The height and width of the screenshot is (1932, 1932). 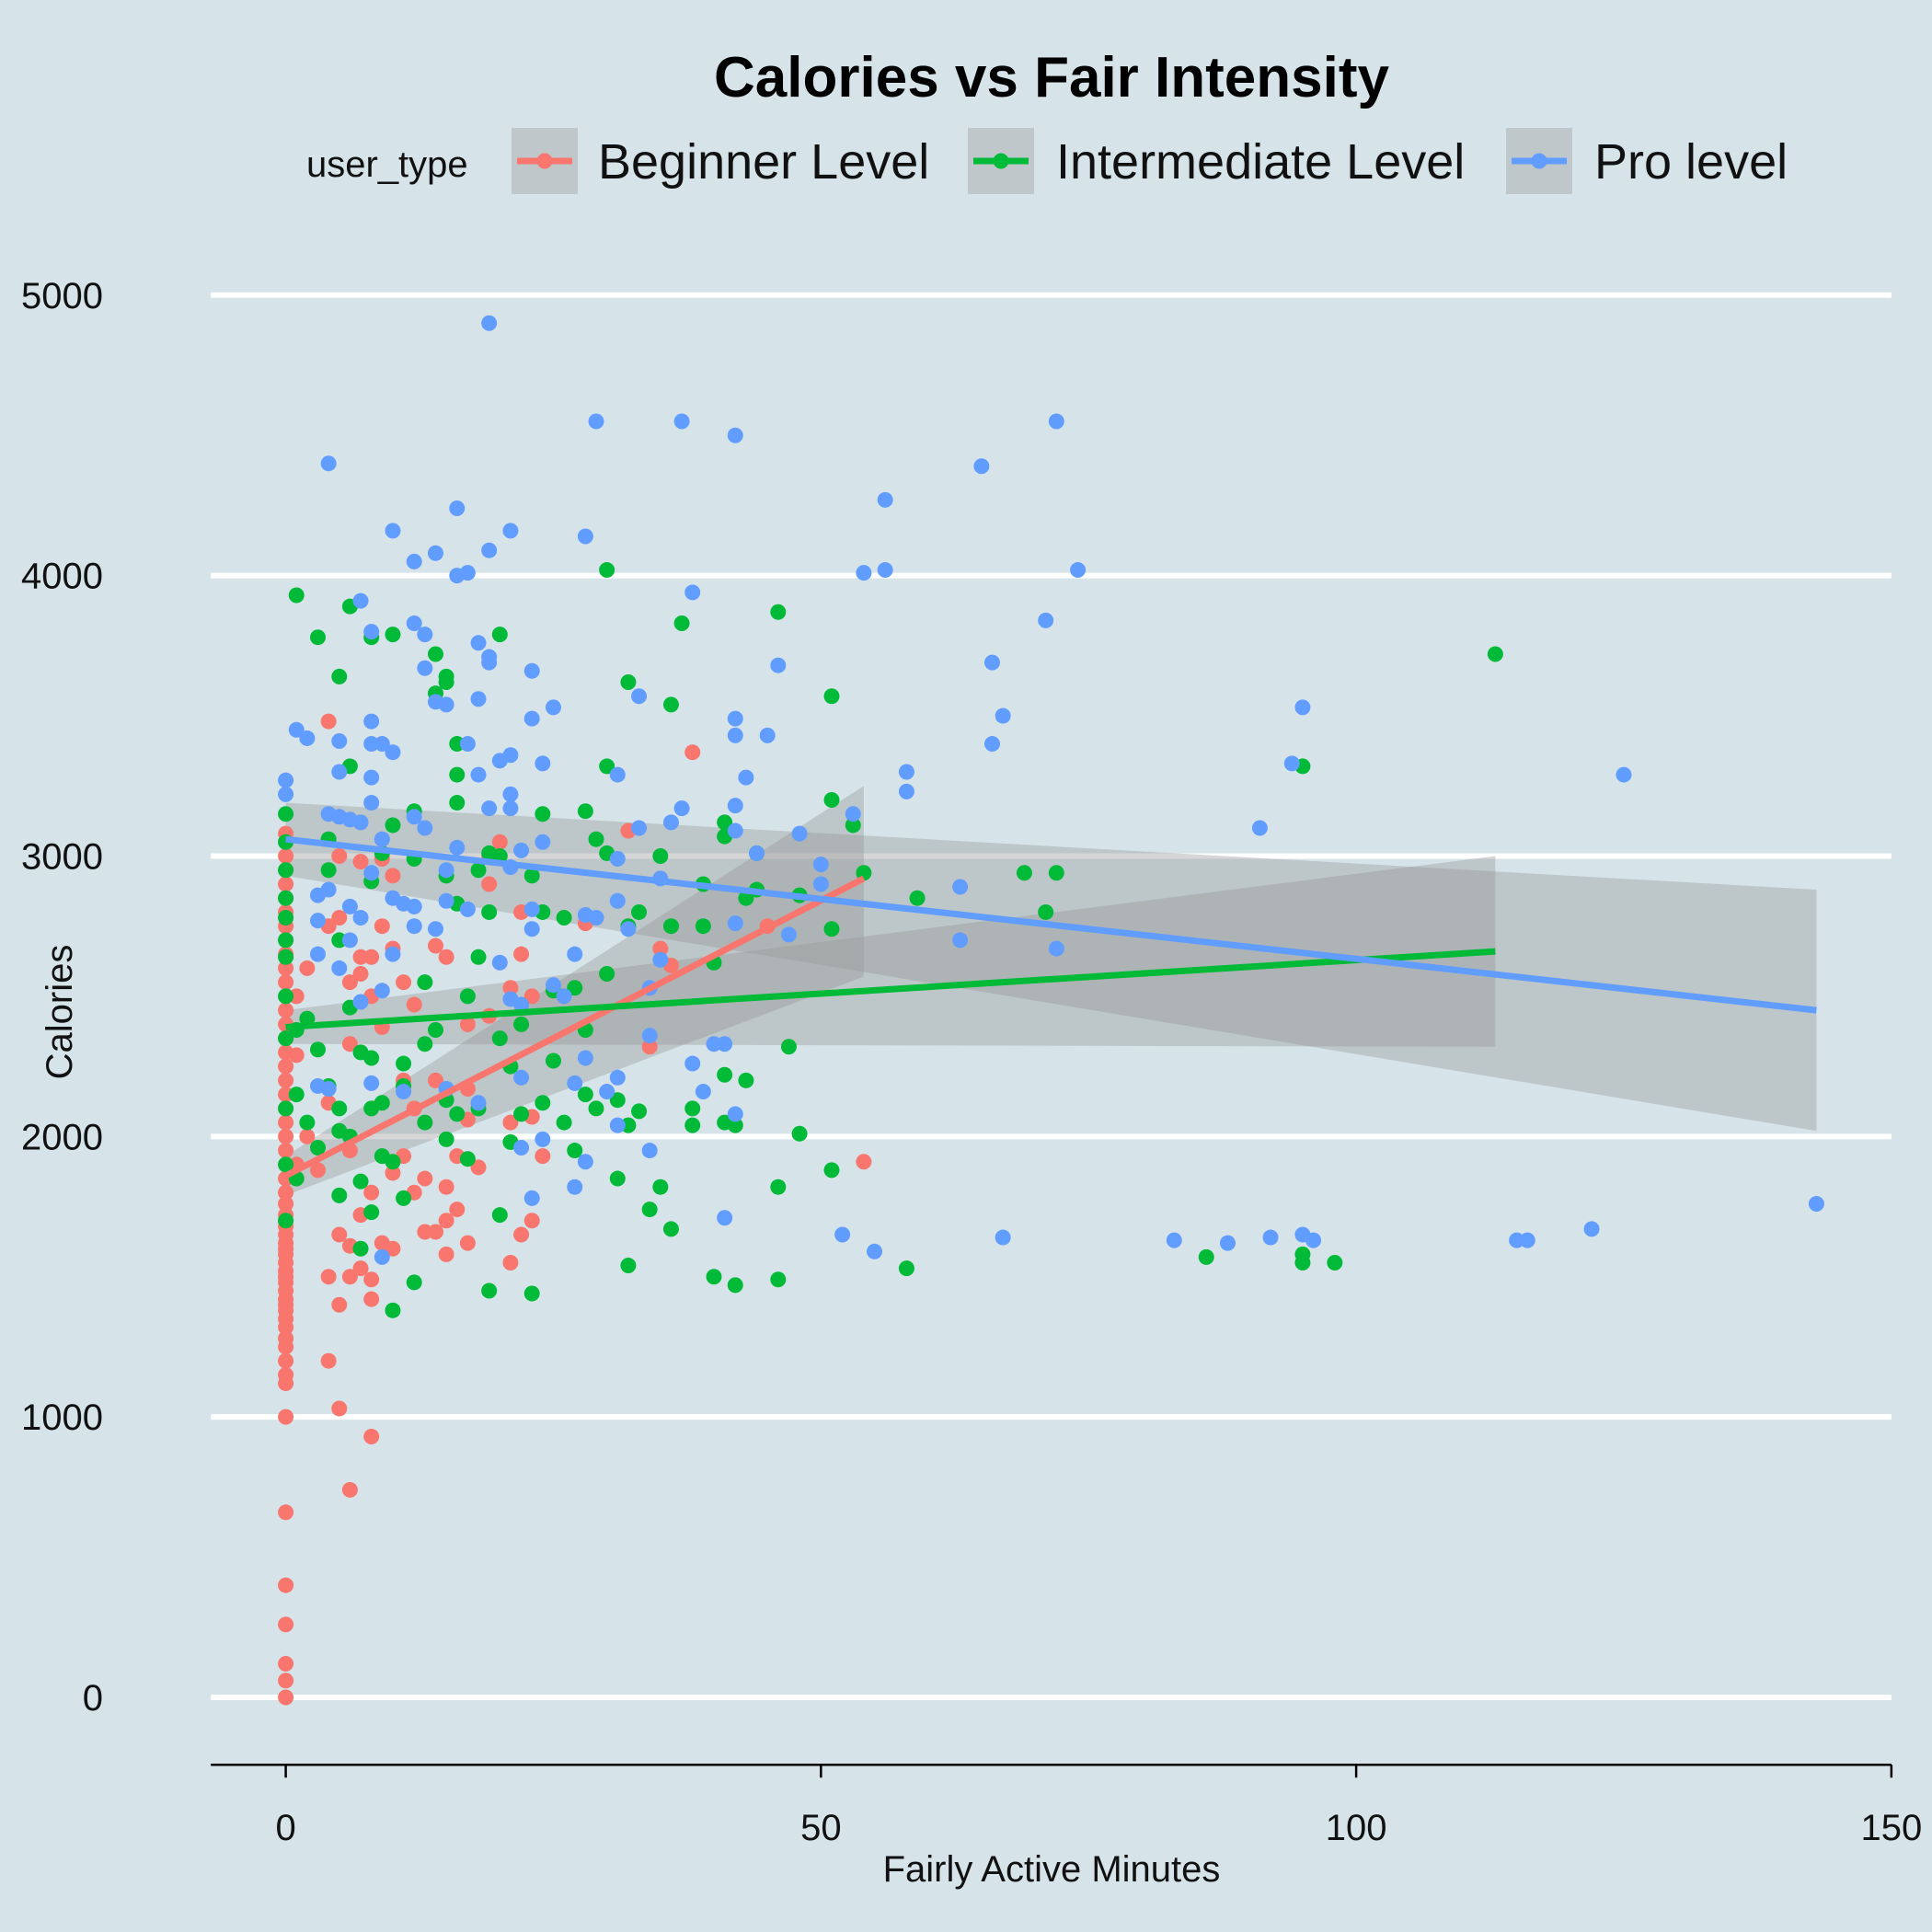 What do you see at coordinates (62, 577) in the screenshot?
I see `y-tick-label: 4000` at bounding box center [62, 577].